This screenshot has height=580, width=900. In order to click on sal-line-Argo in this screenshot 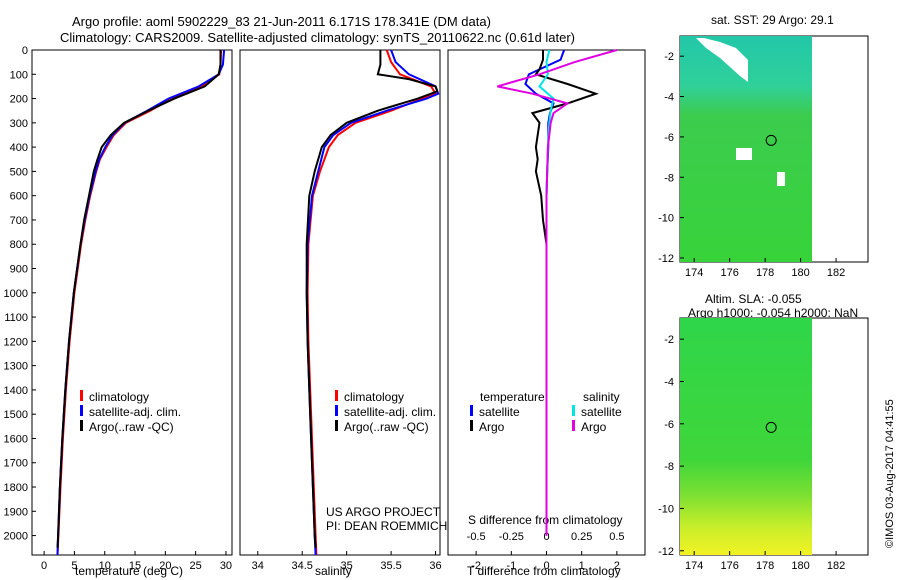, I will do `click(372, 299)`.